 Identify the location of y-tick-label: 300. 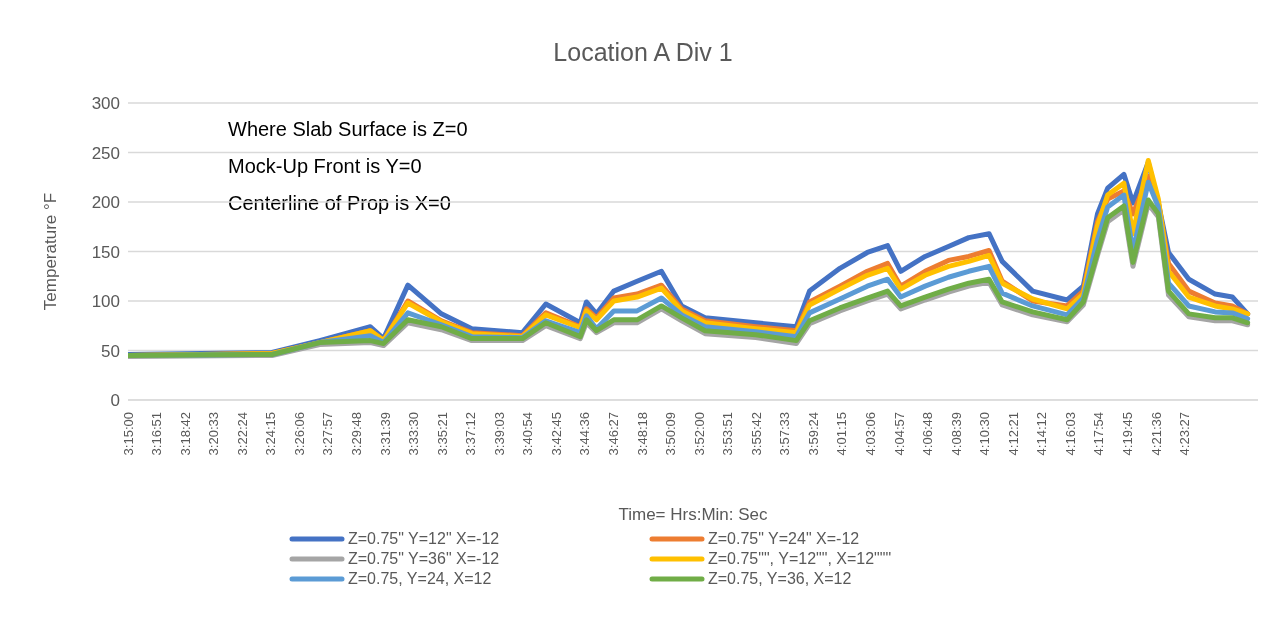
(105, 104).